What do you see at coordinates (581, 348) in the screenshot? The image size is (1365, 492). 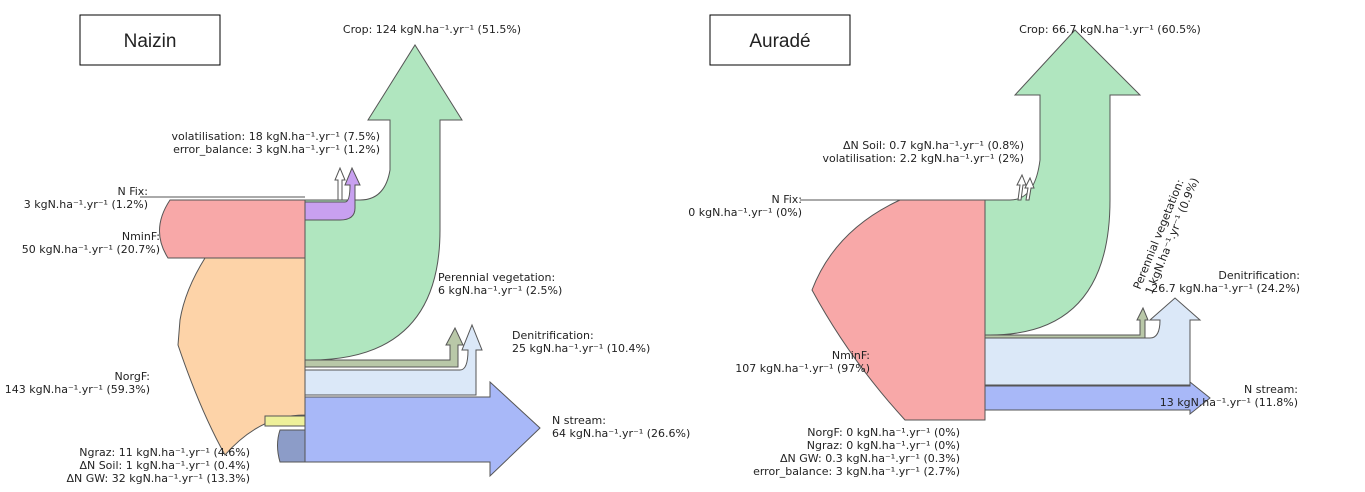 I see `label-line: 25 kgN.ha⁻¹.yr⁻¹ (10.4%)` at bounding box center [581, 348].